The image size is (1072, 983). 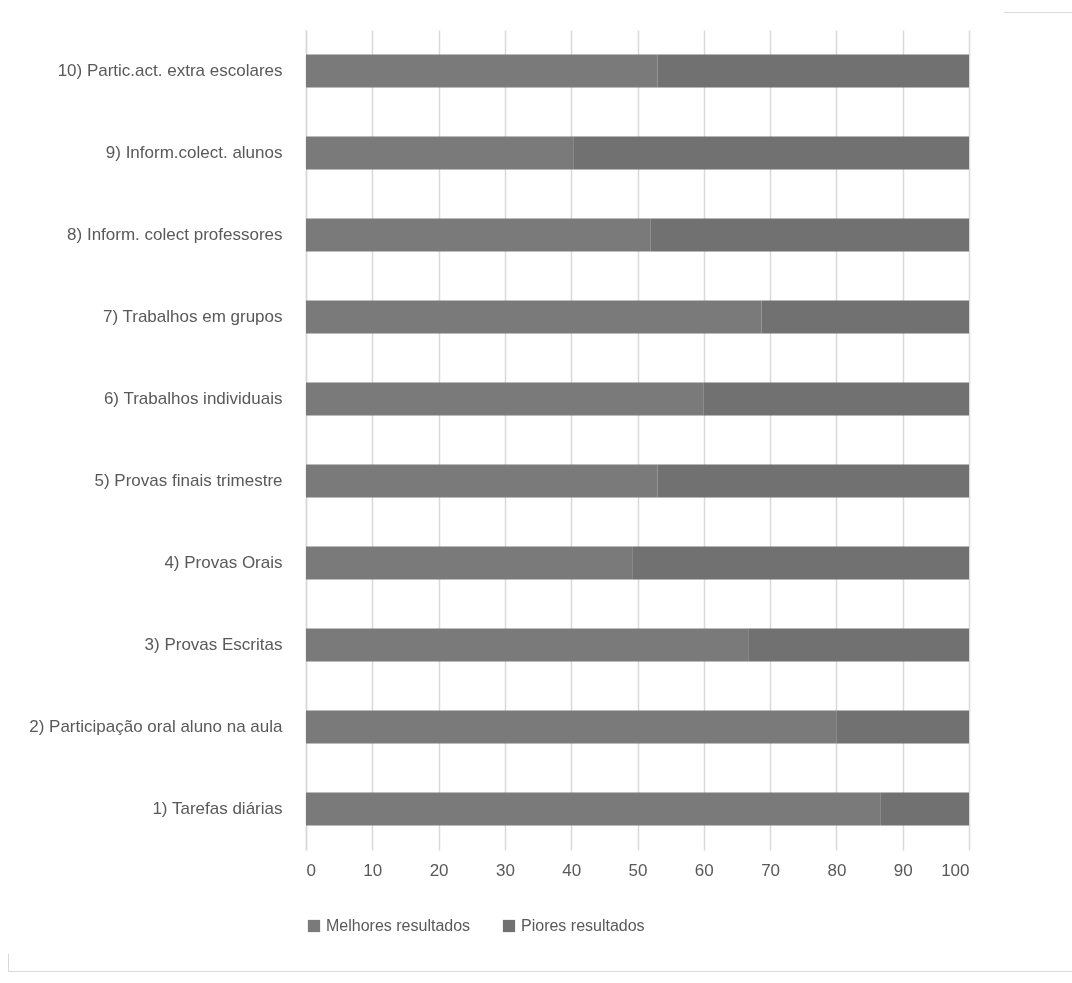 I want to click on x-tick-label: 30, so click(x=505, y=870).